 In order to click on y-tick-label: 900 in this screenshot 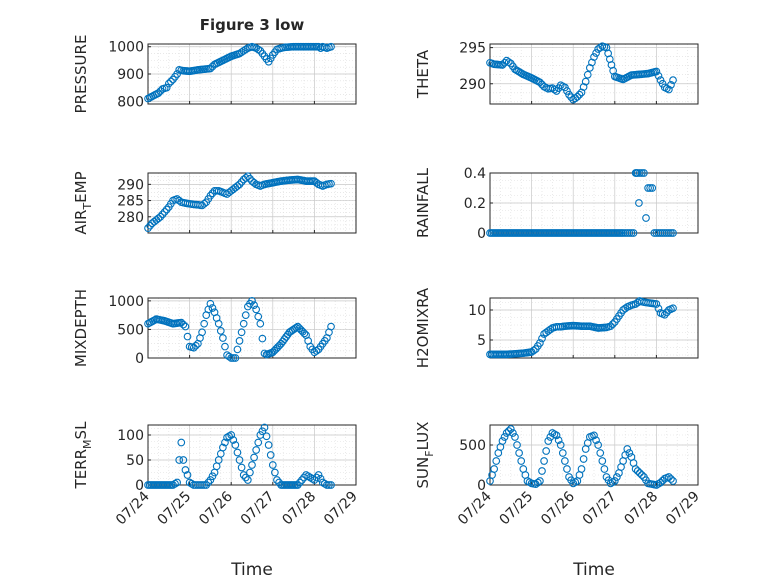, I will do `click(130, 75)`.